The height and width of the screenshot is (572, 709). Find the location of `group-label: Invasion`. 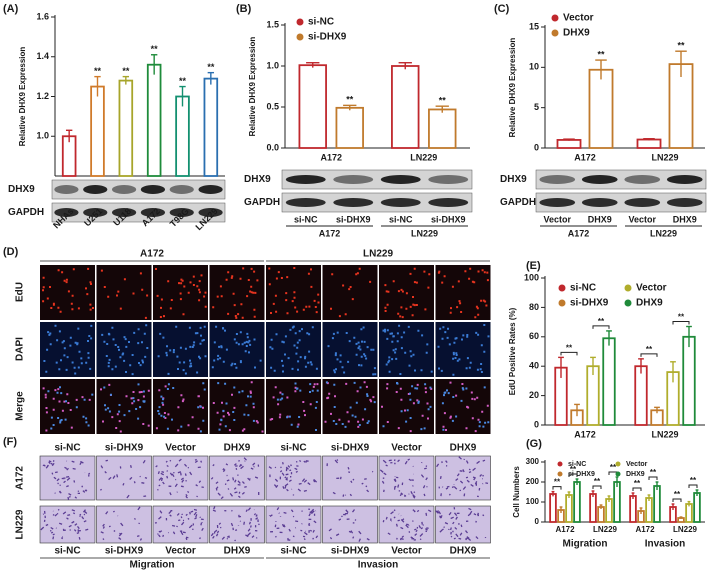

group-label: Invasion is located at coordinates (378, 565).